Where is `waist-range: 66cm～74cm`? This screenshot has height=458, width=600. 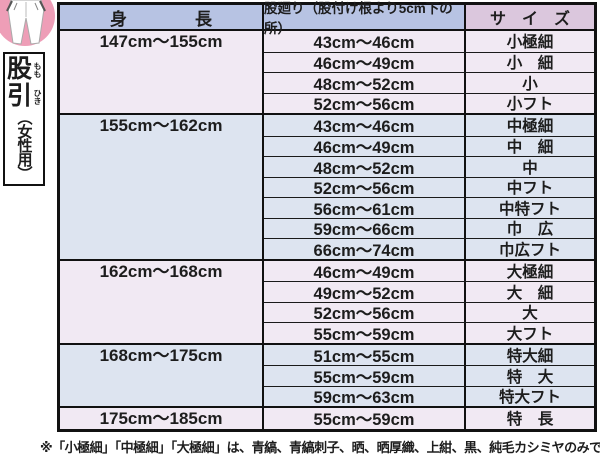
waist-range: 66cm～74cm is located at coordinates (365, 249).